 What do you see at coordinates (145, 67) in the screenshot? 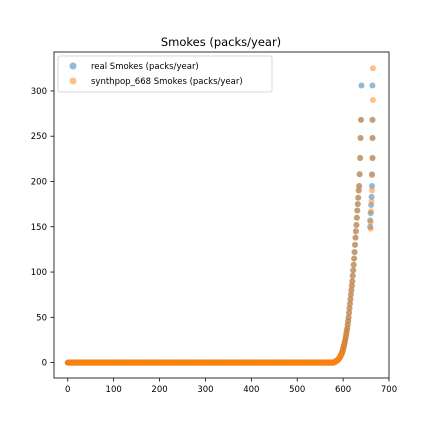
I see `legend-label-real: real Smokes (packs/year)` at bounding box center [145, 67].